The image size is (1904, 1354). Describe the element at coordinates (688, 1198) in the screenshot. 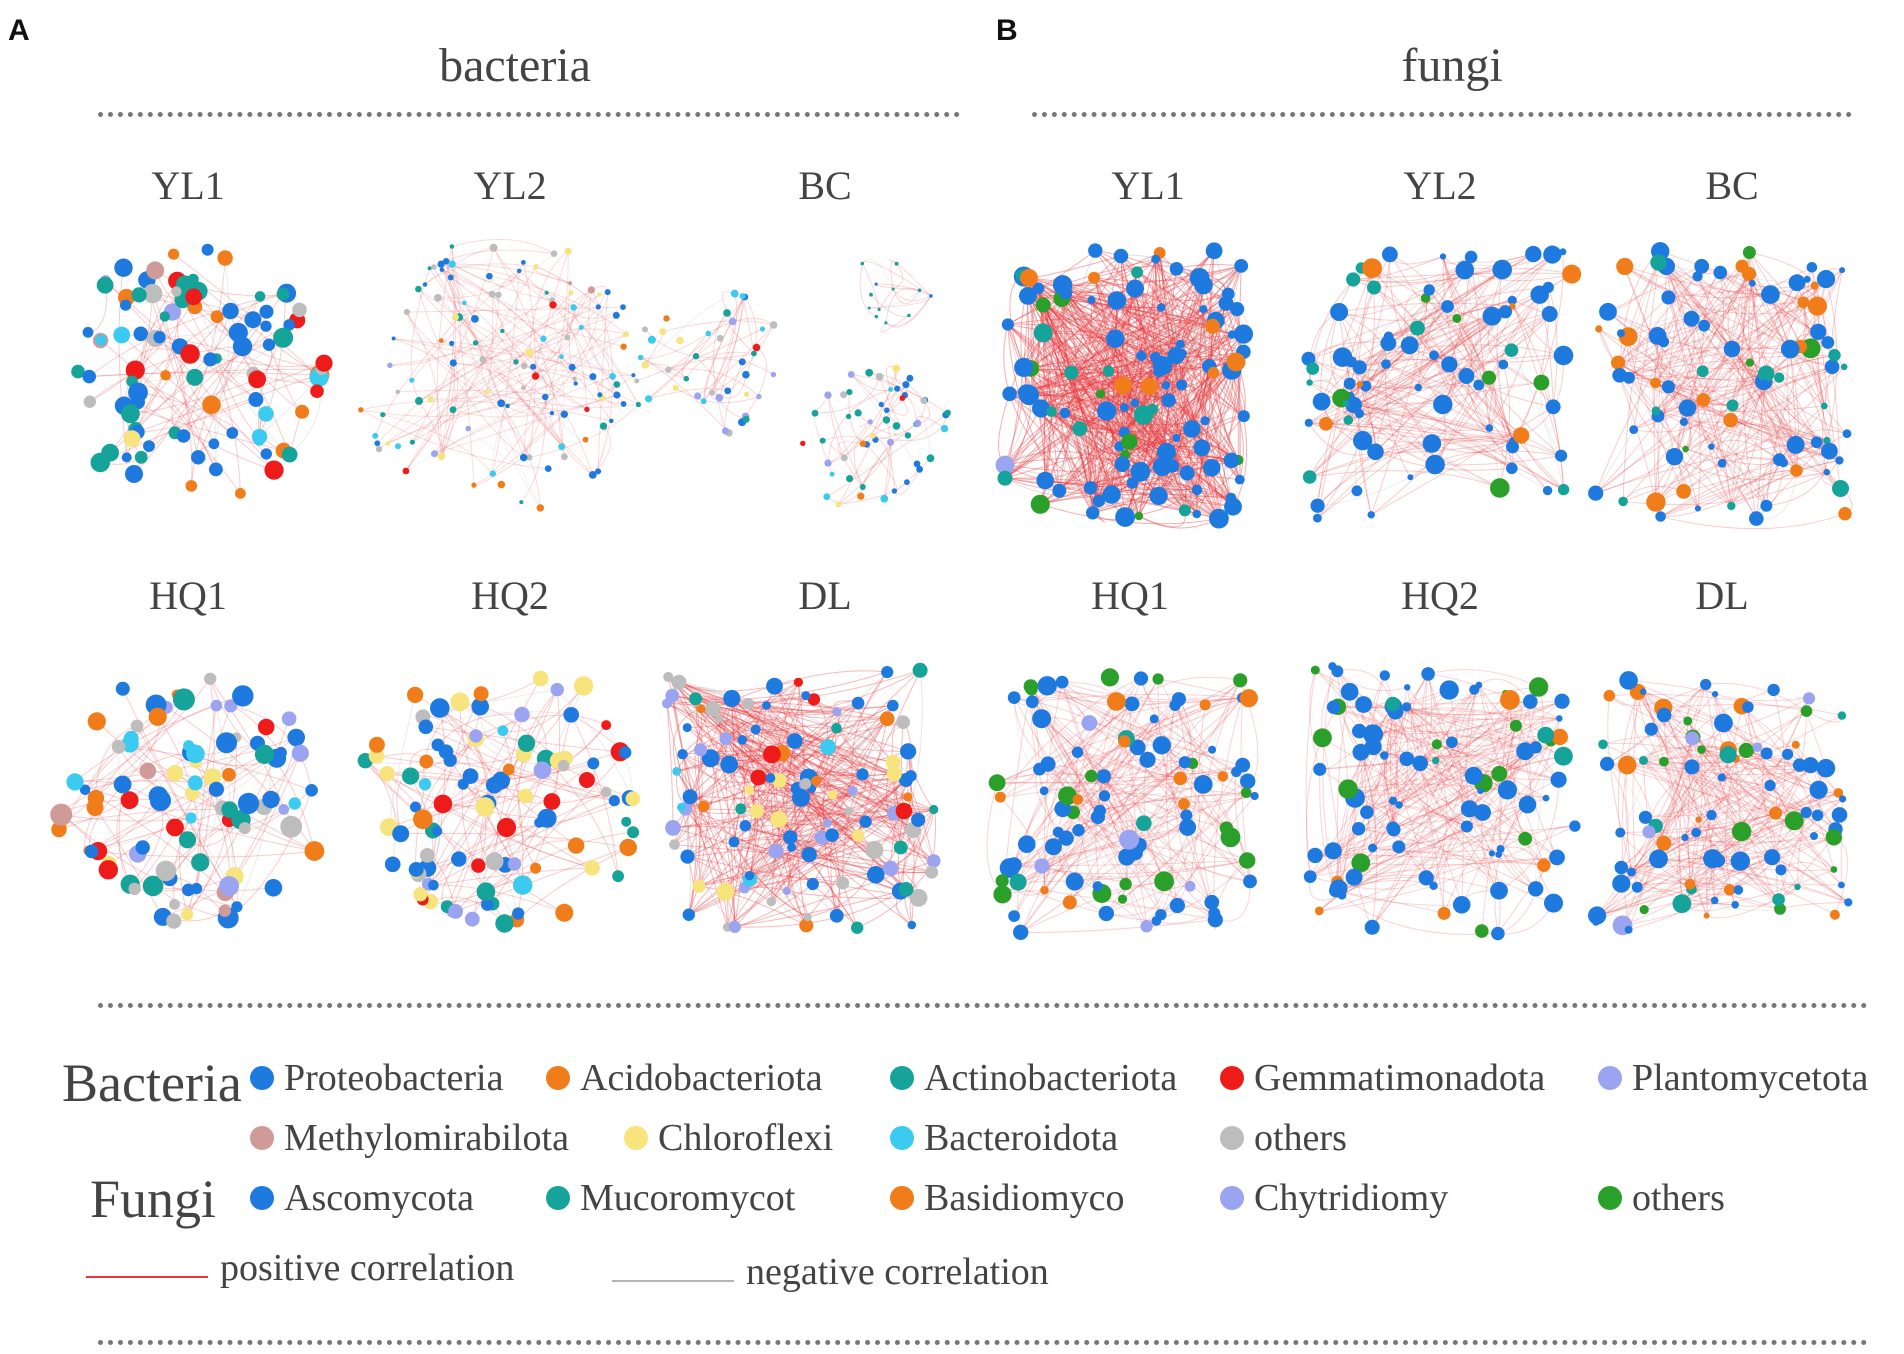

I see `legend-text: Mucoromycot` at that location.